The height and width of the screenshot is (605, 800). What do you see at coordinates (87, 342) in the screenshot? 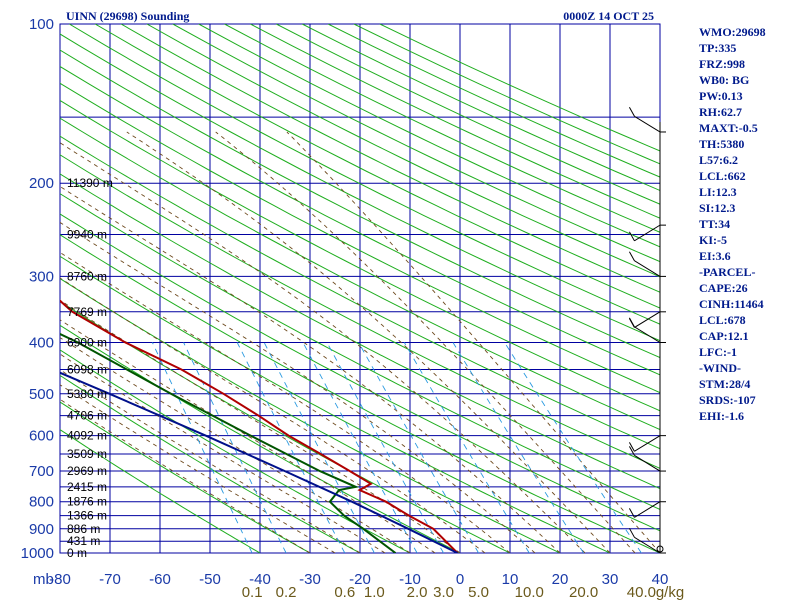
I see `height-label: 6900 m` at bounding box center [87, 342].